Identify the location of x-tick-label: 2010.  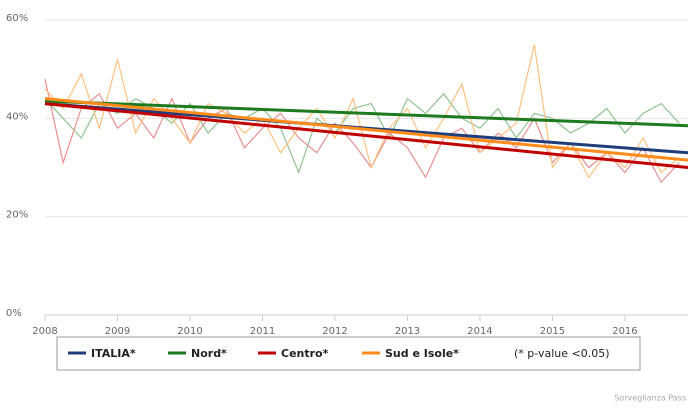
(189, 331).